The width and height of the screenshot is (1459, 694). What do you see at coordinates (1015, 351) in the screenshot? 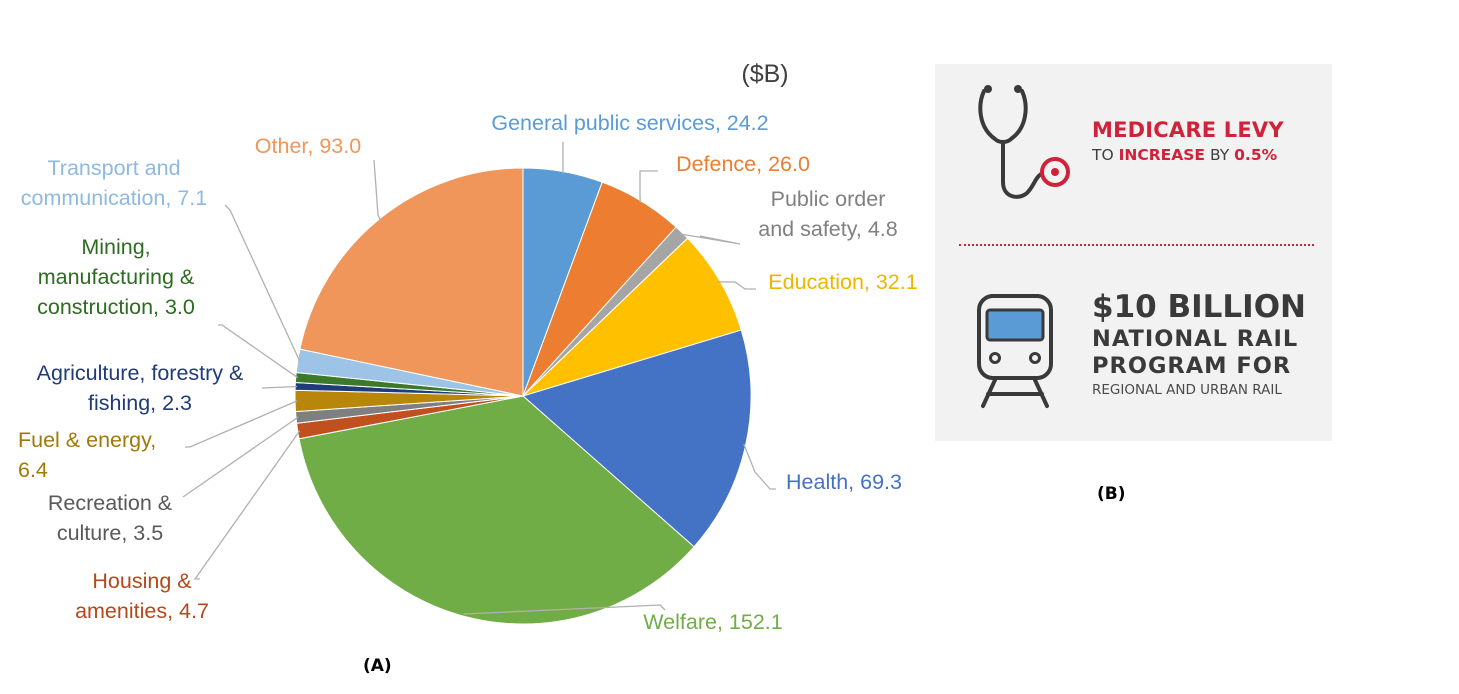
I see `train-icon` at bounding box center [1015, 351].